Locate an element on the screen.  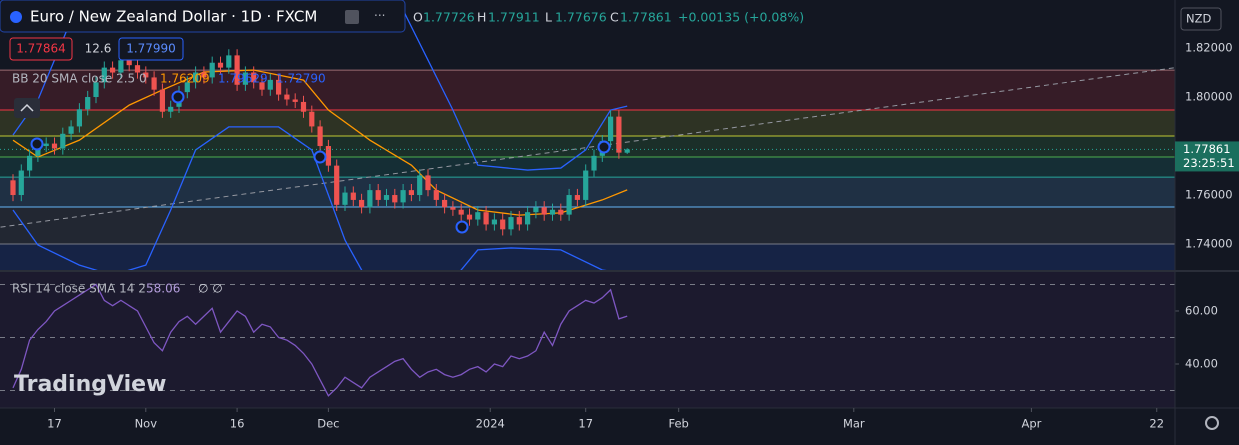
title-box is located at coordinates (203, 16).